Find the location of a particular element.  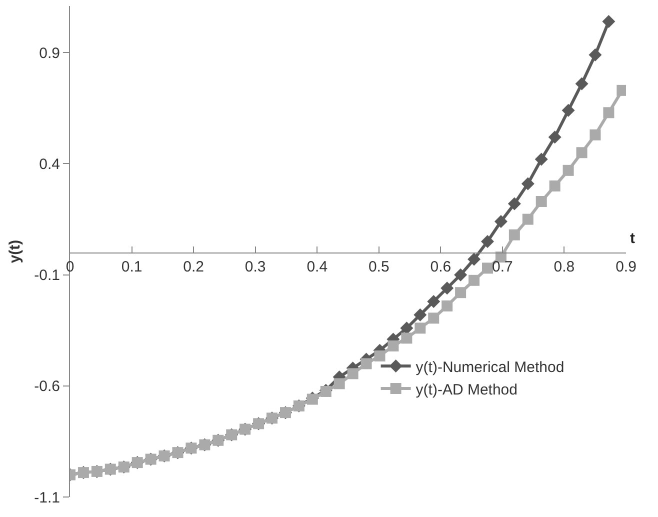

y-tick-label: 0.9 is located at coordinates (49, 53).